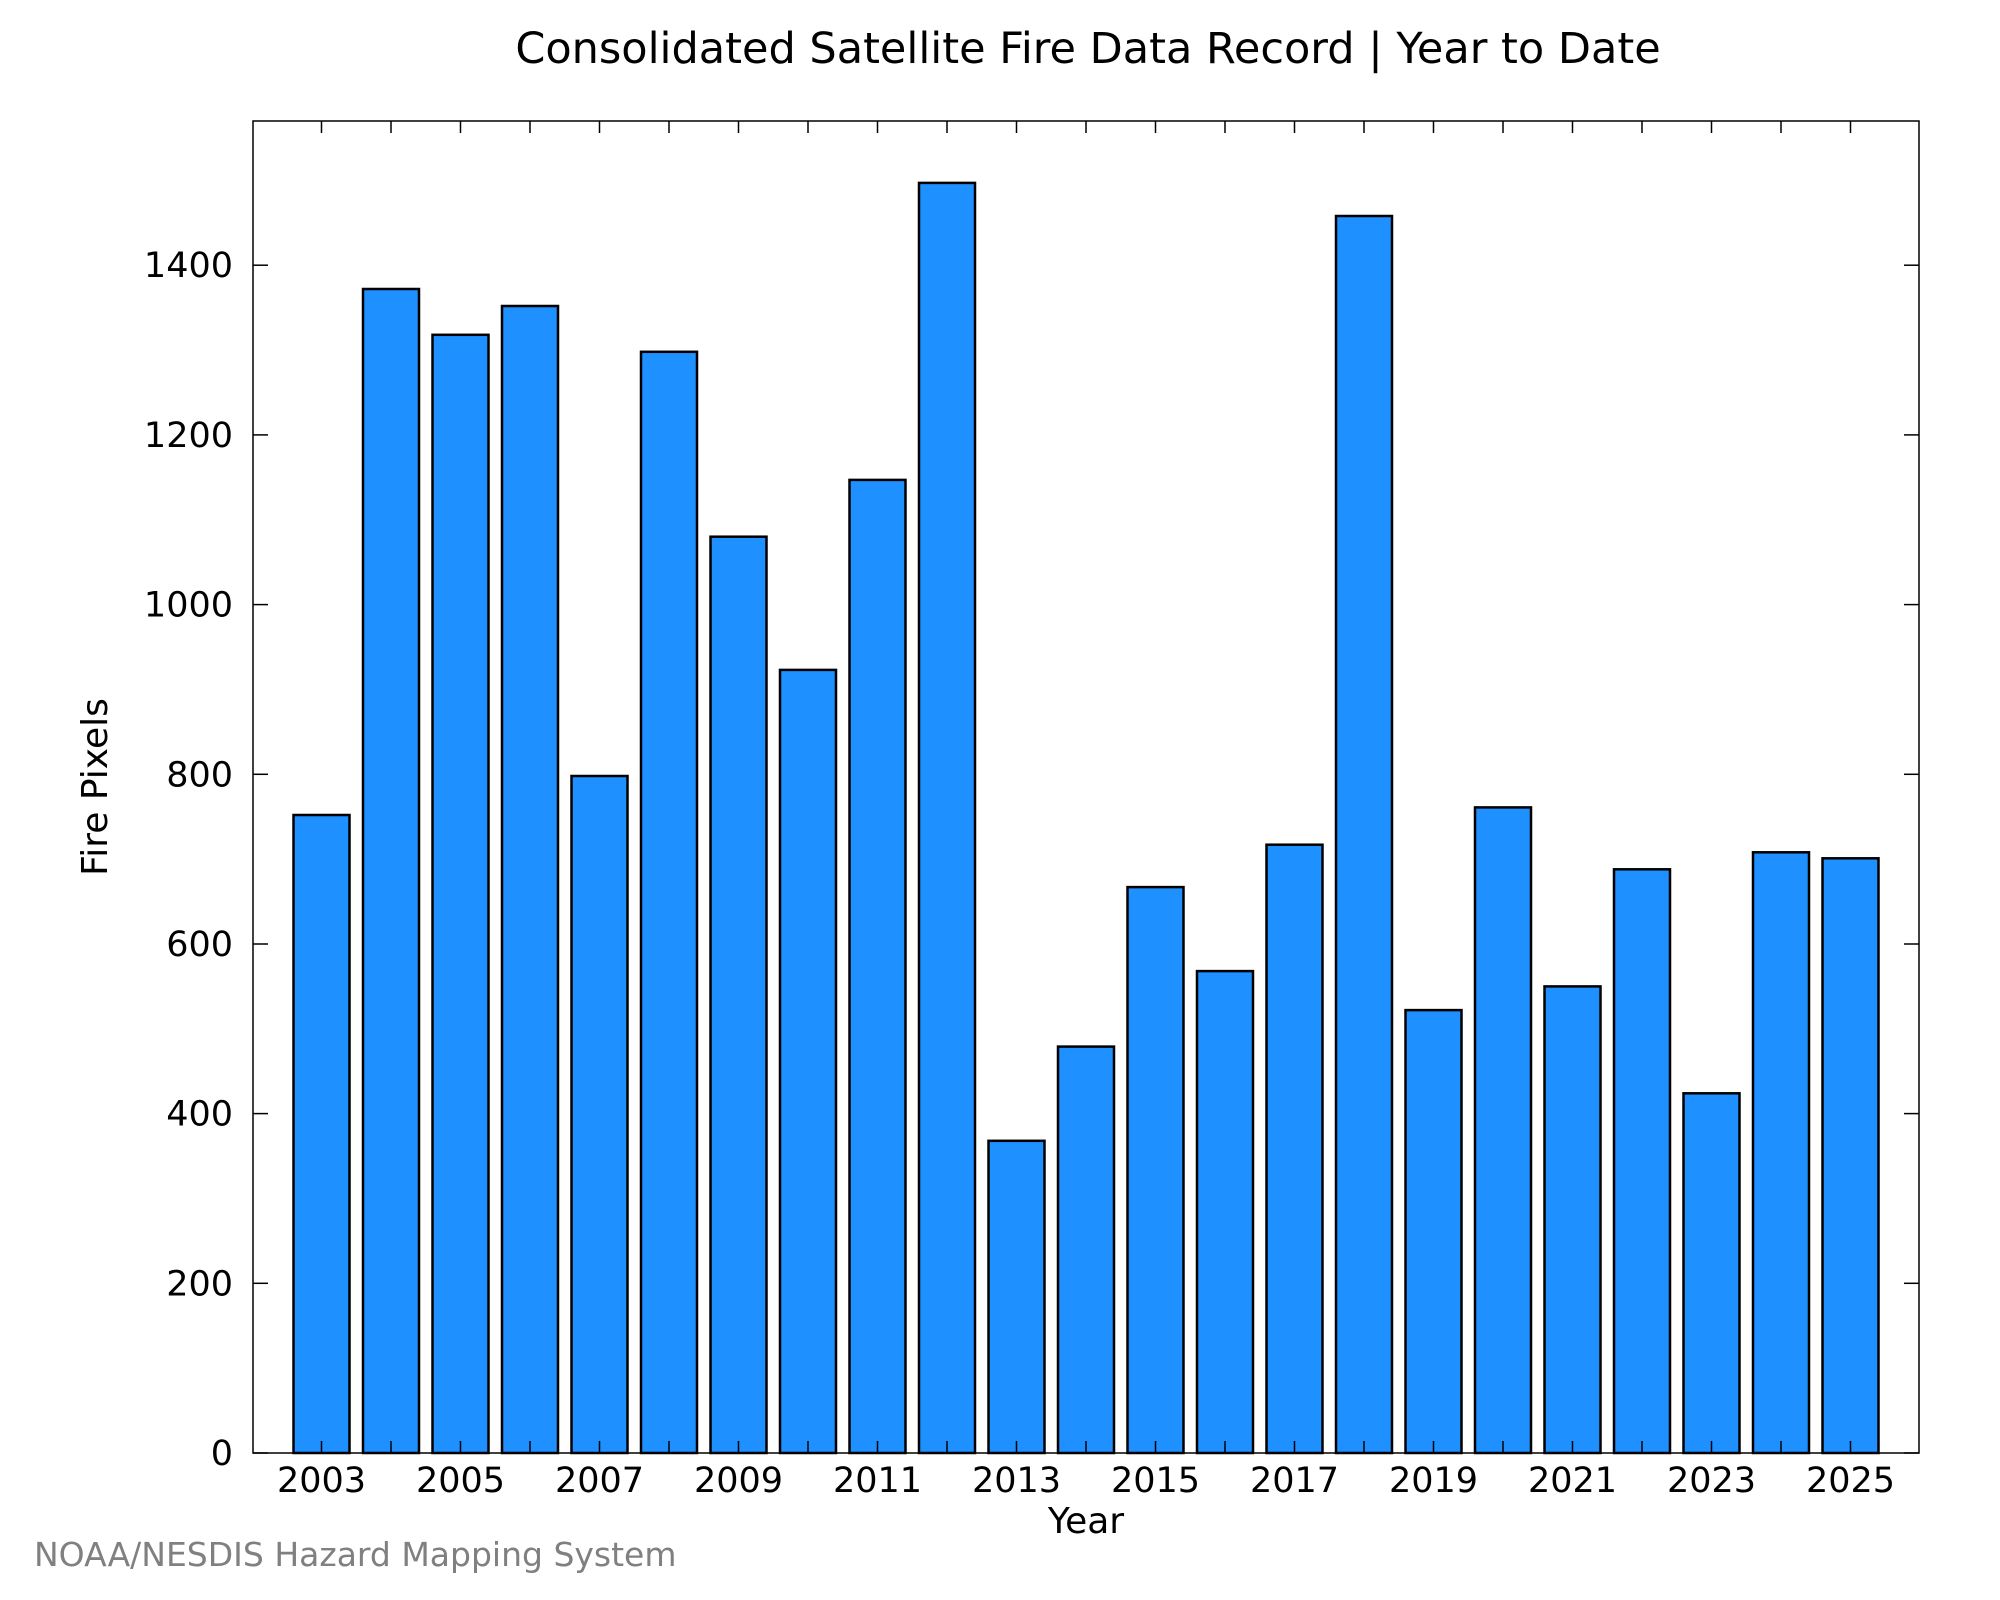  Describe the element at coordinates (460, 894) in the screenshot. I see `bar-2005` at that location.